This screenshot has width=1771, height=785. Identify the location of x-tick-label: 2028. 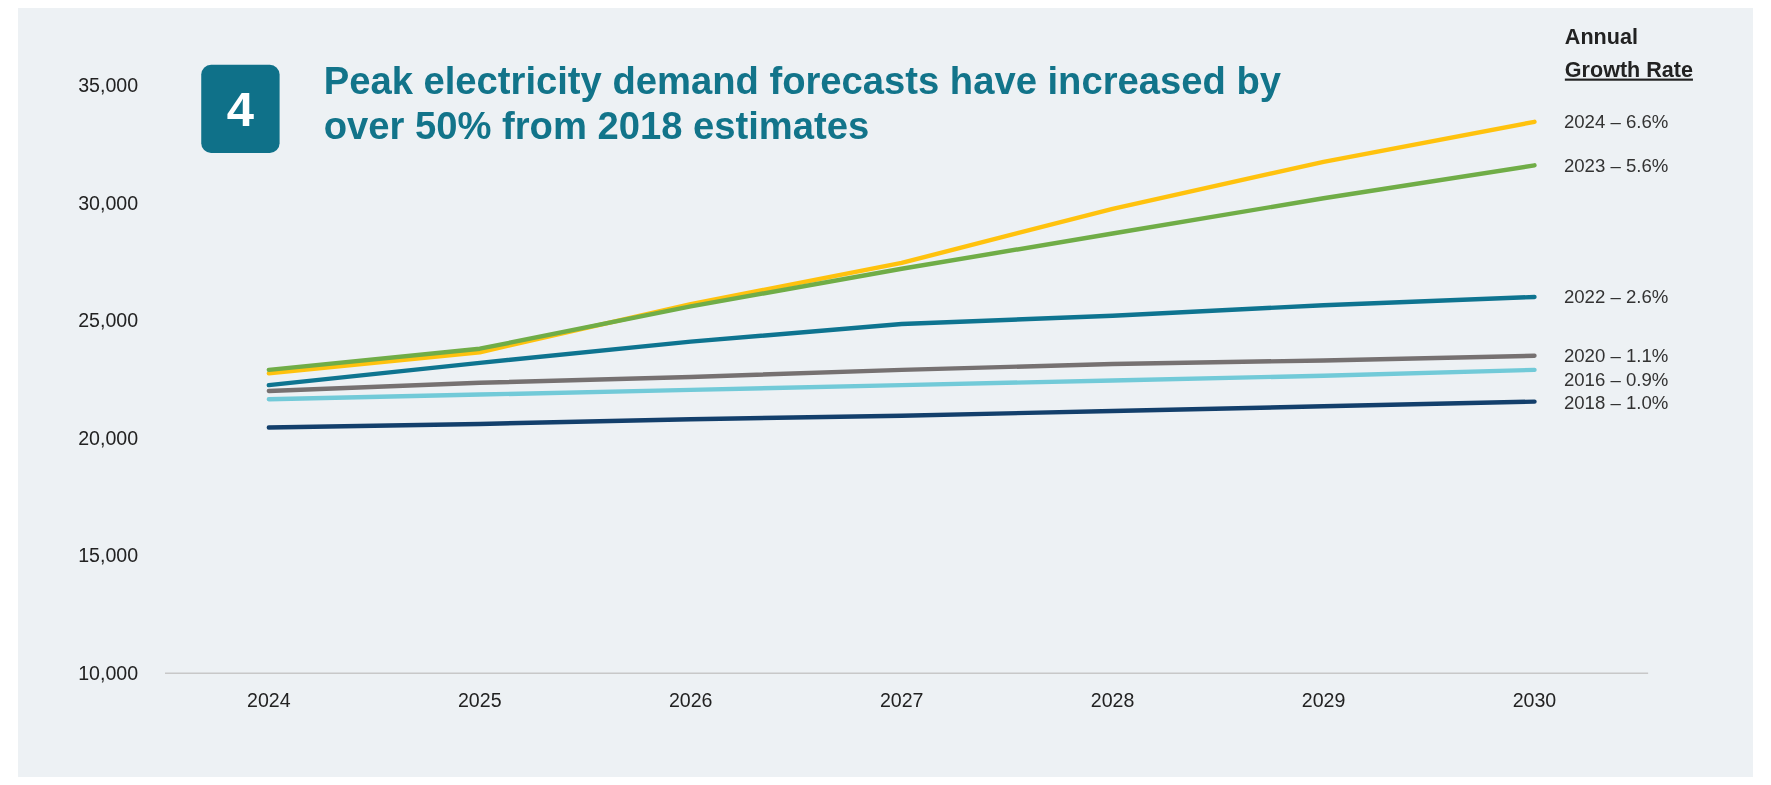
(1112, 700).